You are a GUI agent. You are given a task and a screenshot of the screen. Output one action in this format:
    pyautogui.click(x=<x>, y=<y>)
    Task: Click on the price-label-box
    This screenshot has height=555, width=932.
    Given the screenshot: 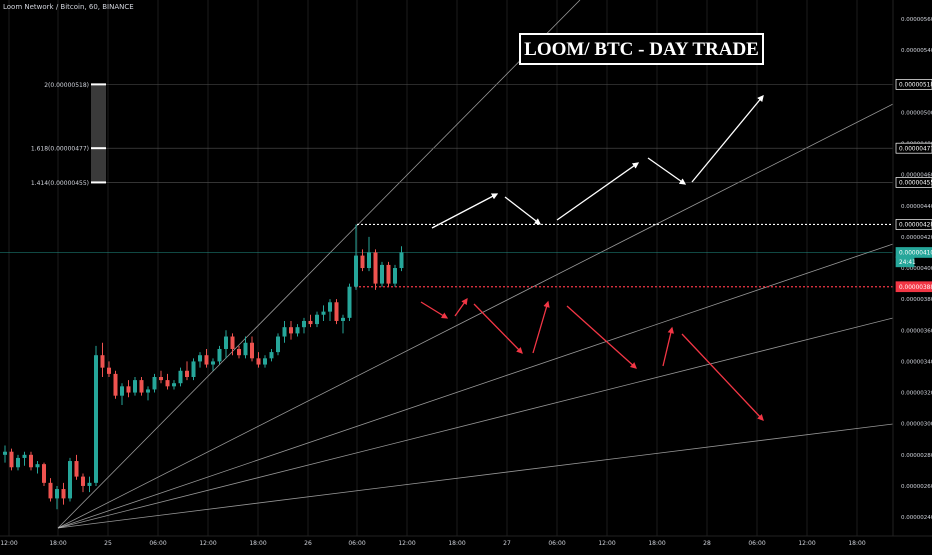 What is the action you would take?
    pyautogui.click(x=905, y=262)
    